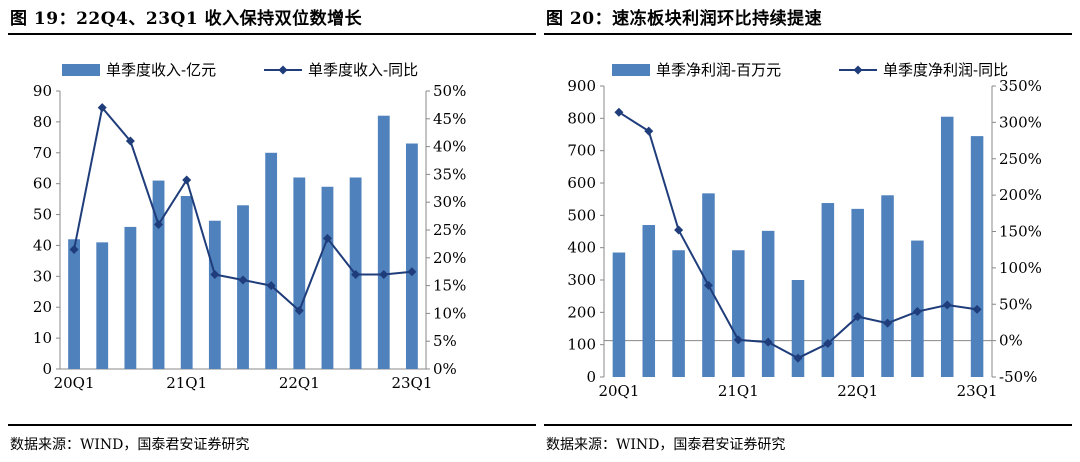 This screenshot has height=462, width=1080. I want to click on y-left-tick-label: 100, so click(581, 345).